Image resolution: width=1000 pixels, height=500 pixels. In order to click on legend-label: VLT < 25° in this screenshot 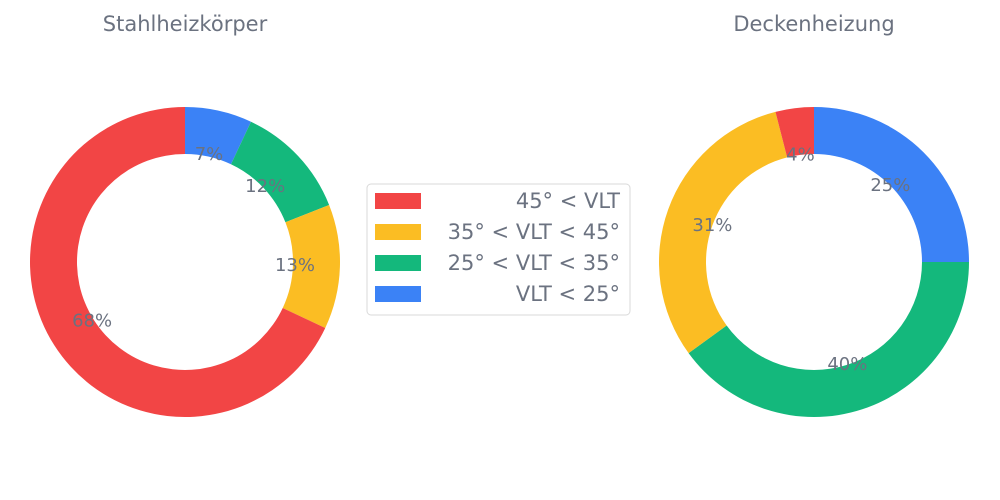, I will do `click(568, 294)`.